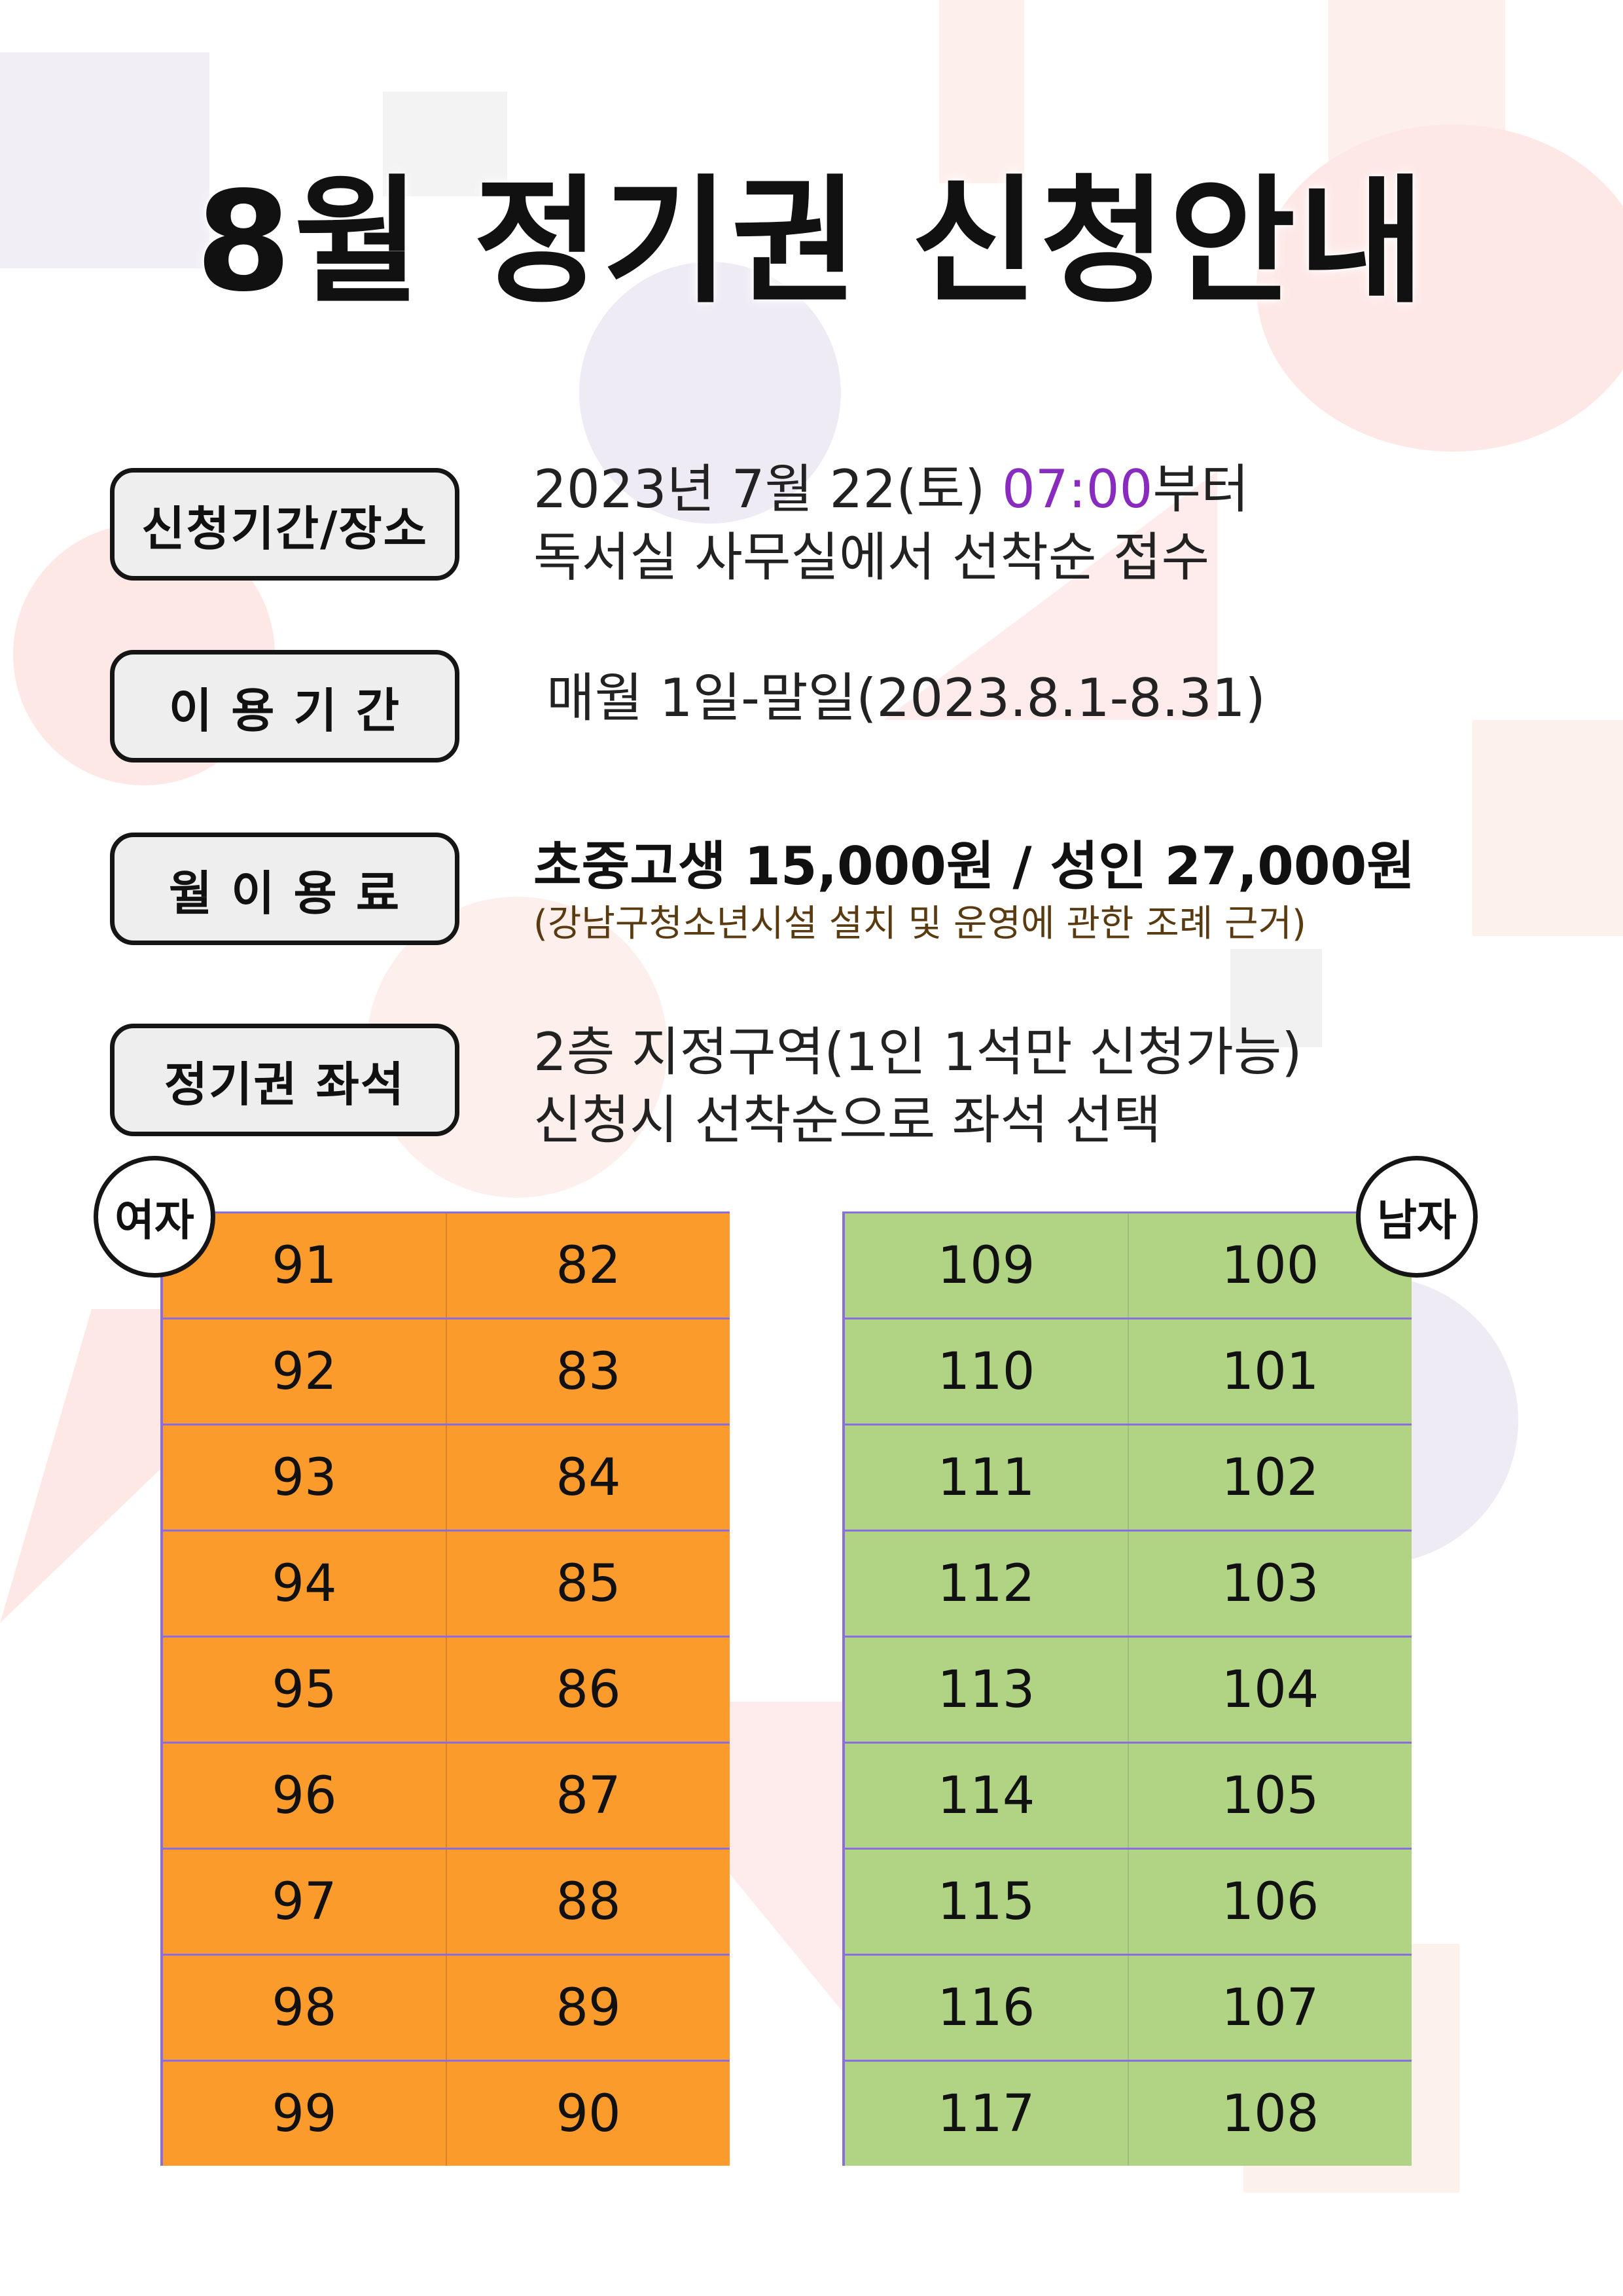  Describe the element at coordinates (1417, 1217) in the screenshot. I see `male-badge: 남자` at that location.